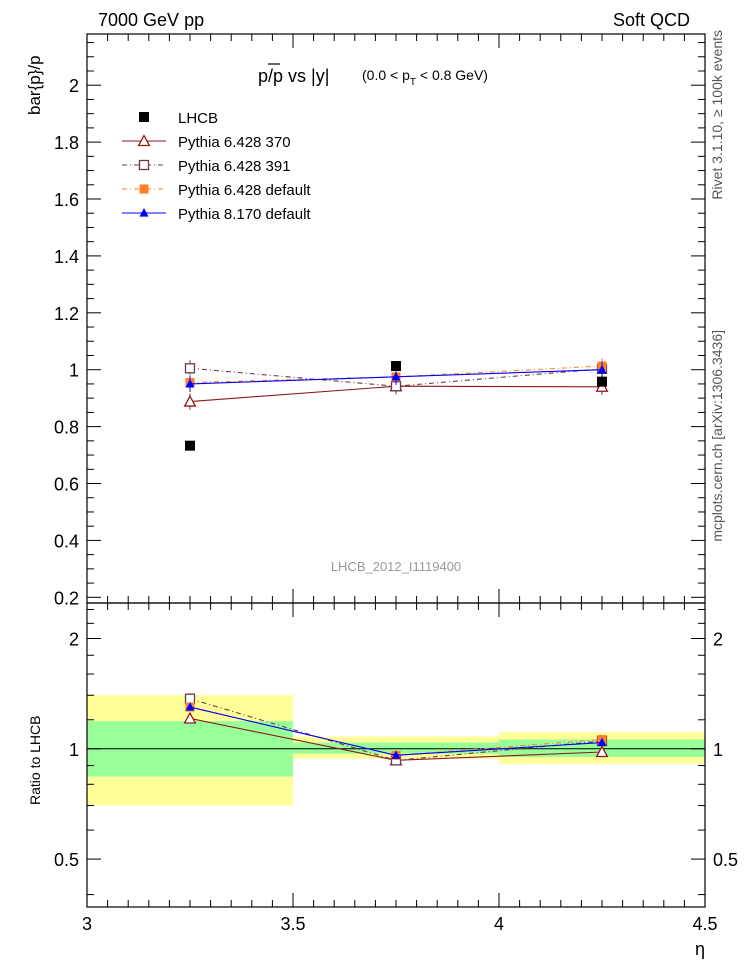  What do you see at coordinates (717, 115) in the screenshot?
I see `rivet-label: Rivet 3.1.10, ≥ 100k events` at bounding box center [717, 115].